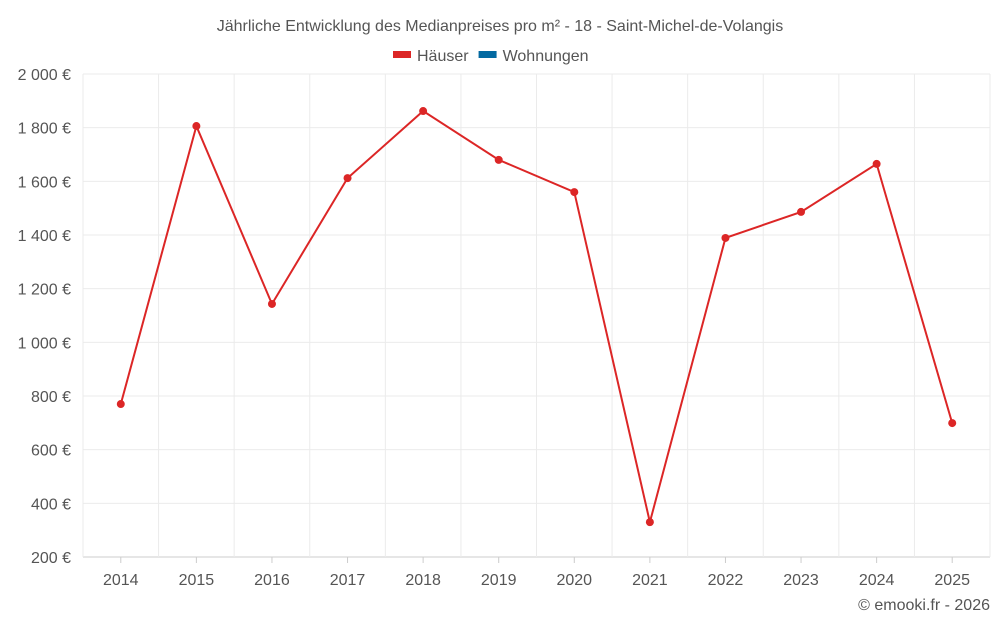  I want to click on y-tick-label: 2 000 €, so click(44, 75).